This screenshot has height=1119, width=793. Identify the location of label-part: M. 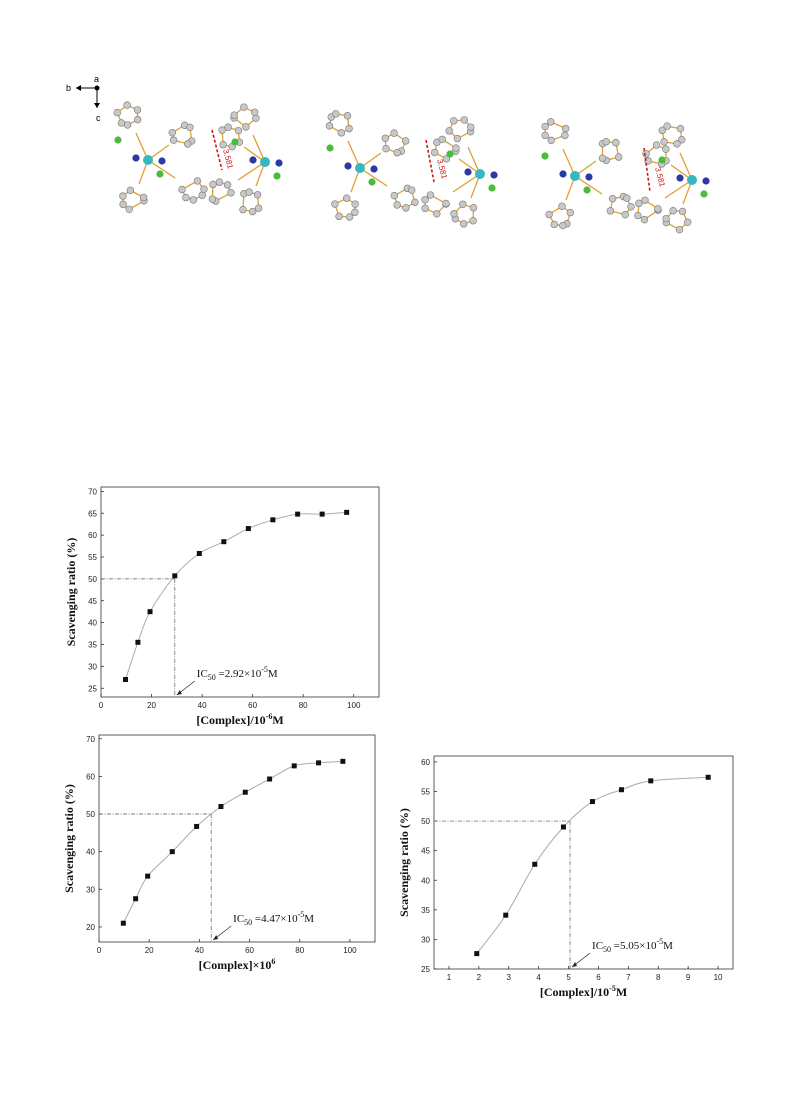
(309, 919).